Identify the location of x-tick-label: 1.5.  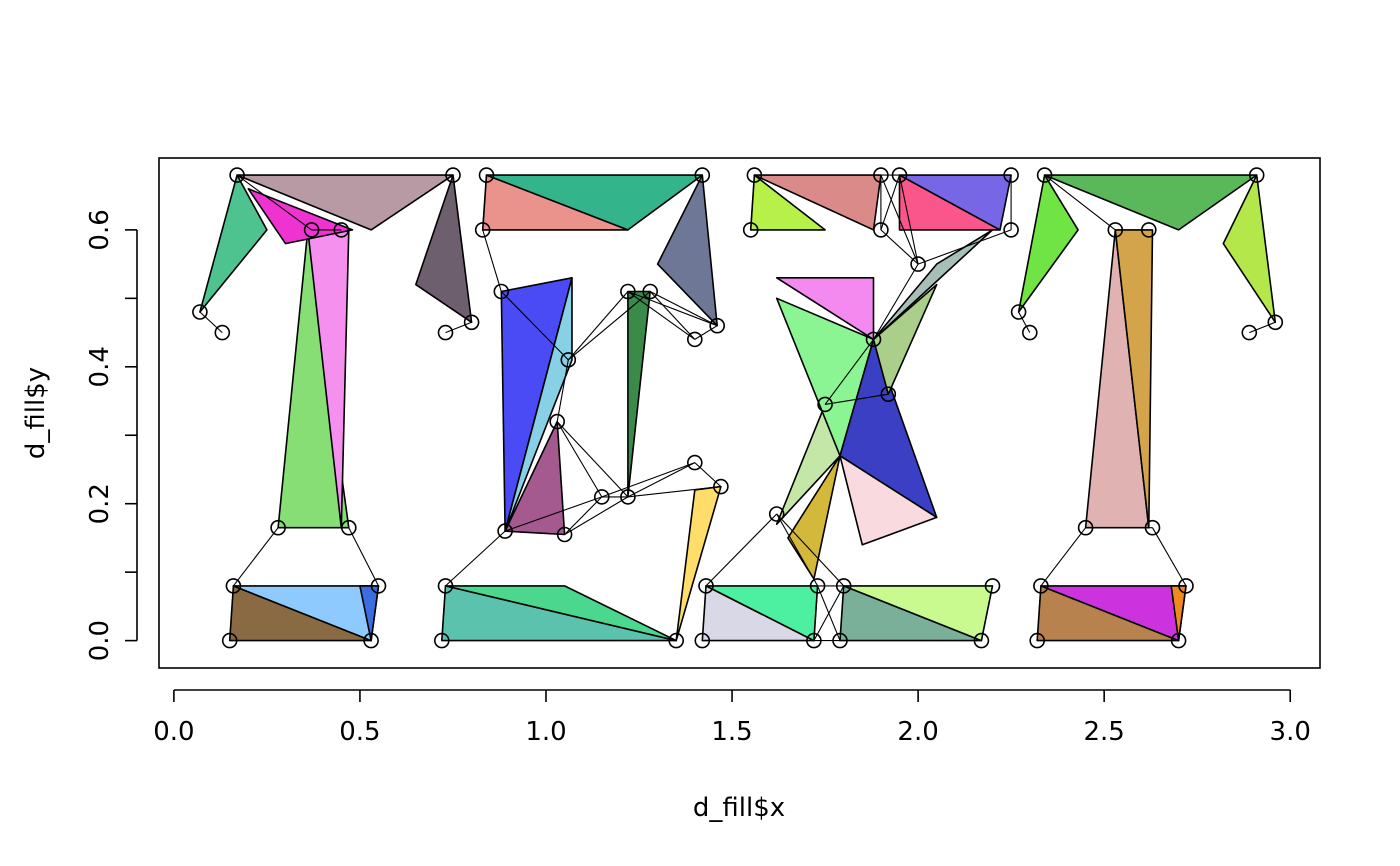
(731, 732).